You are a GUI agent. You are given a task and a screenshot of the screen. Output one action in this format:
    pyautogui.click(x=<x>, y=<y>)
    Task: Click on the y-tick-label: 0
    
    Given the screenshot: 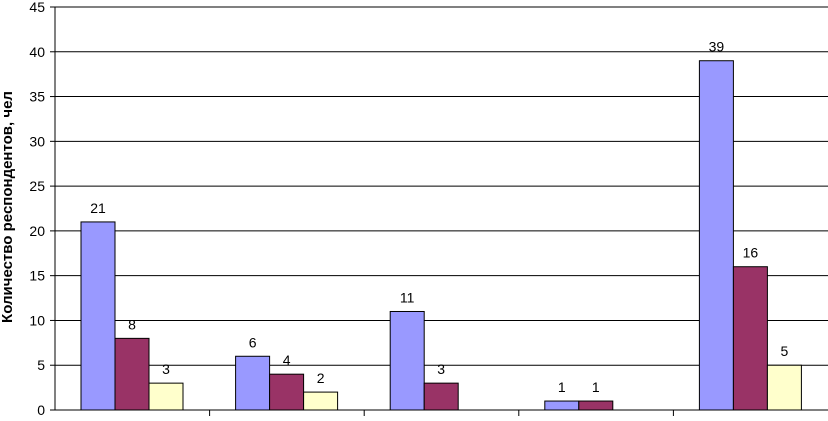 What is the action you would take?
    pyautogui.click(x=41, y=409)
    